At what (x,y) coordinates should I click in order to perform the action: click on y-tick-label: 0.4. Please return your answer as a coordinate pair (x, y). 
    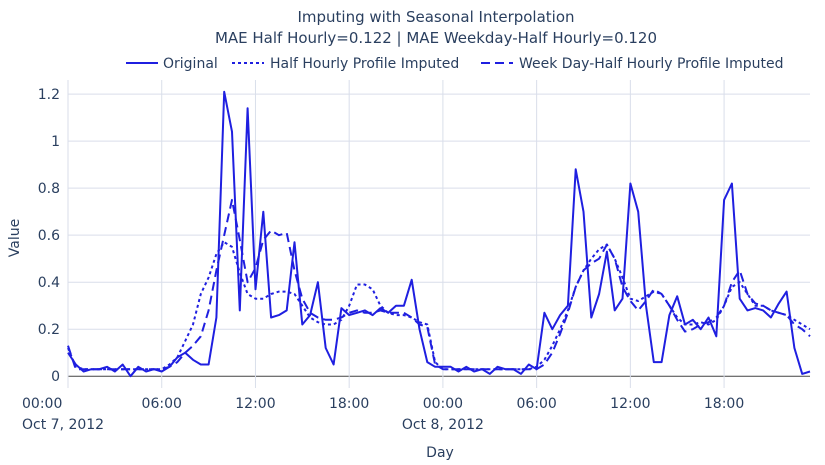
    Looking at the image, I should click on (49, 283).